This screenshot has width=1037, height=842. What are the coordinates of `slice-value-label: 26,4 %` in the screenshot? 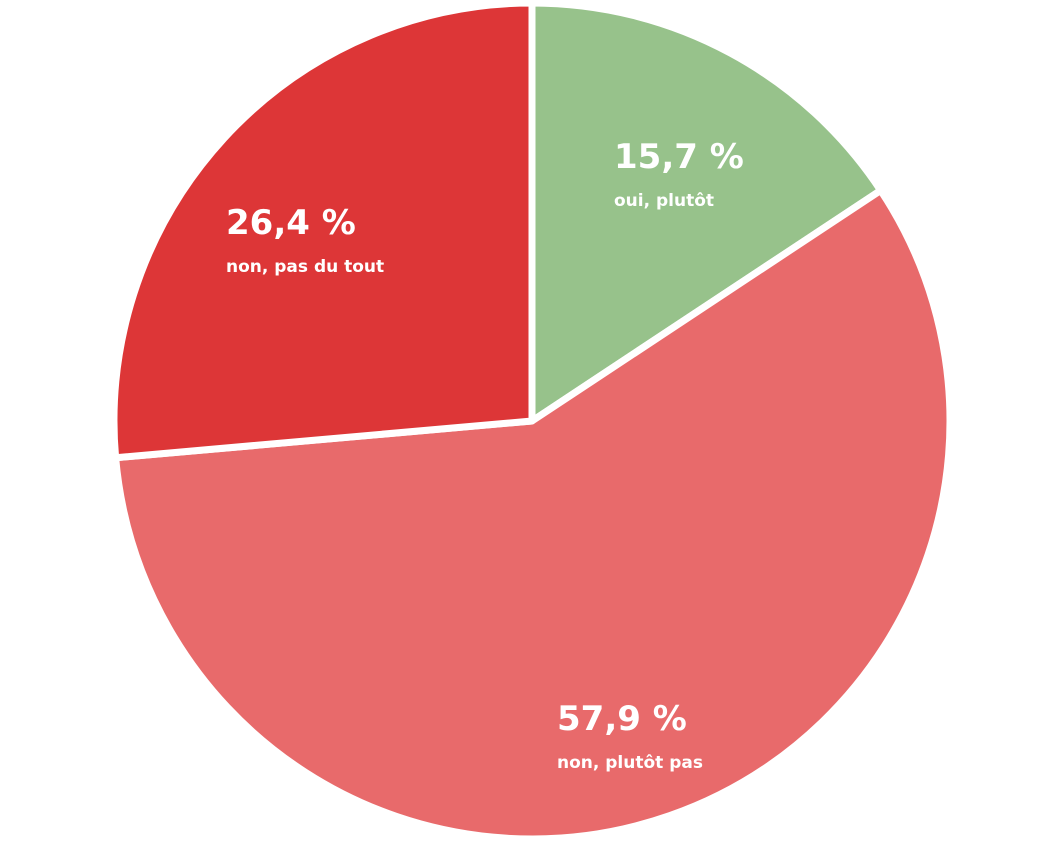 It's located at (291, 223).